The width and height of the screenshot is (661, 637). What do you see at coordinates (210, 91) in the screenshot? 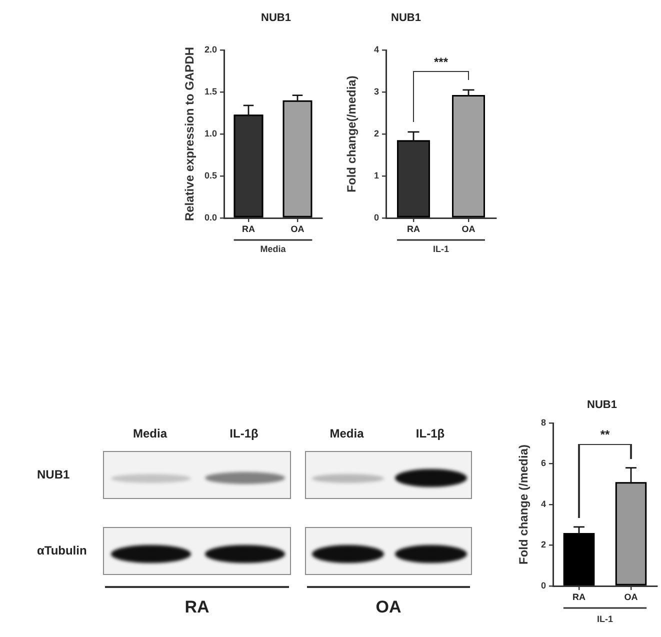
I see `y-tick-label: 1.5` at bounding box center [210, 91].